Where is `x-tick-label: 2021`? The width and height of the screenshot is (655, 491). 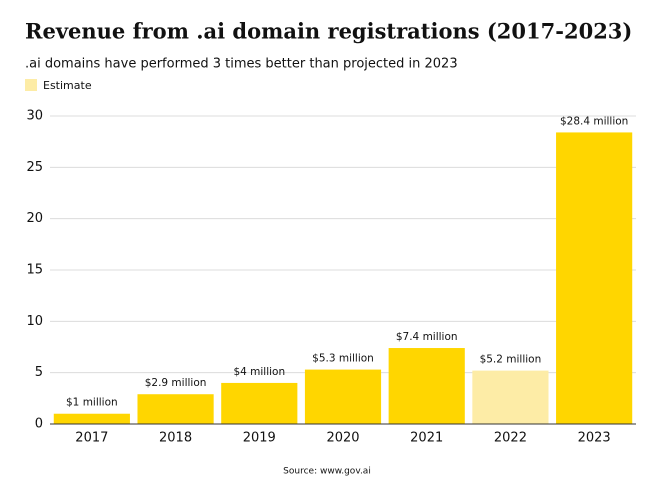 x-tick-label: 2021 is located at coordinates (426, 438).